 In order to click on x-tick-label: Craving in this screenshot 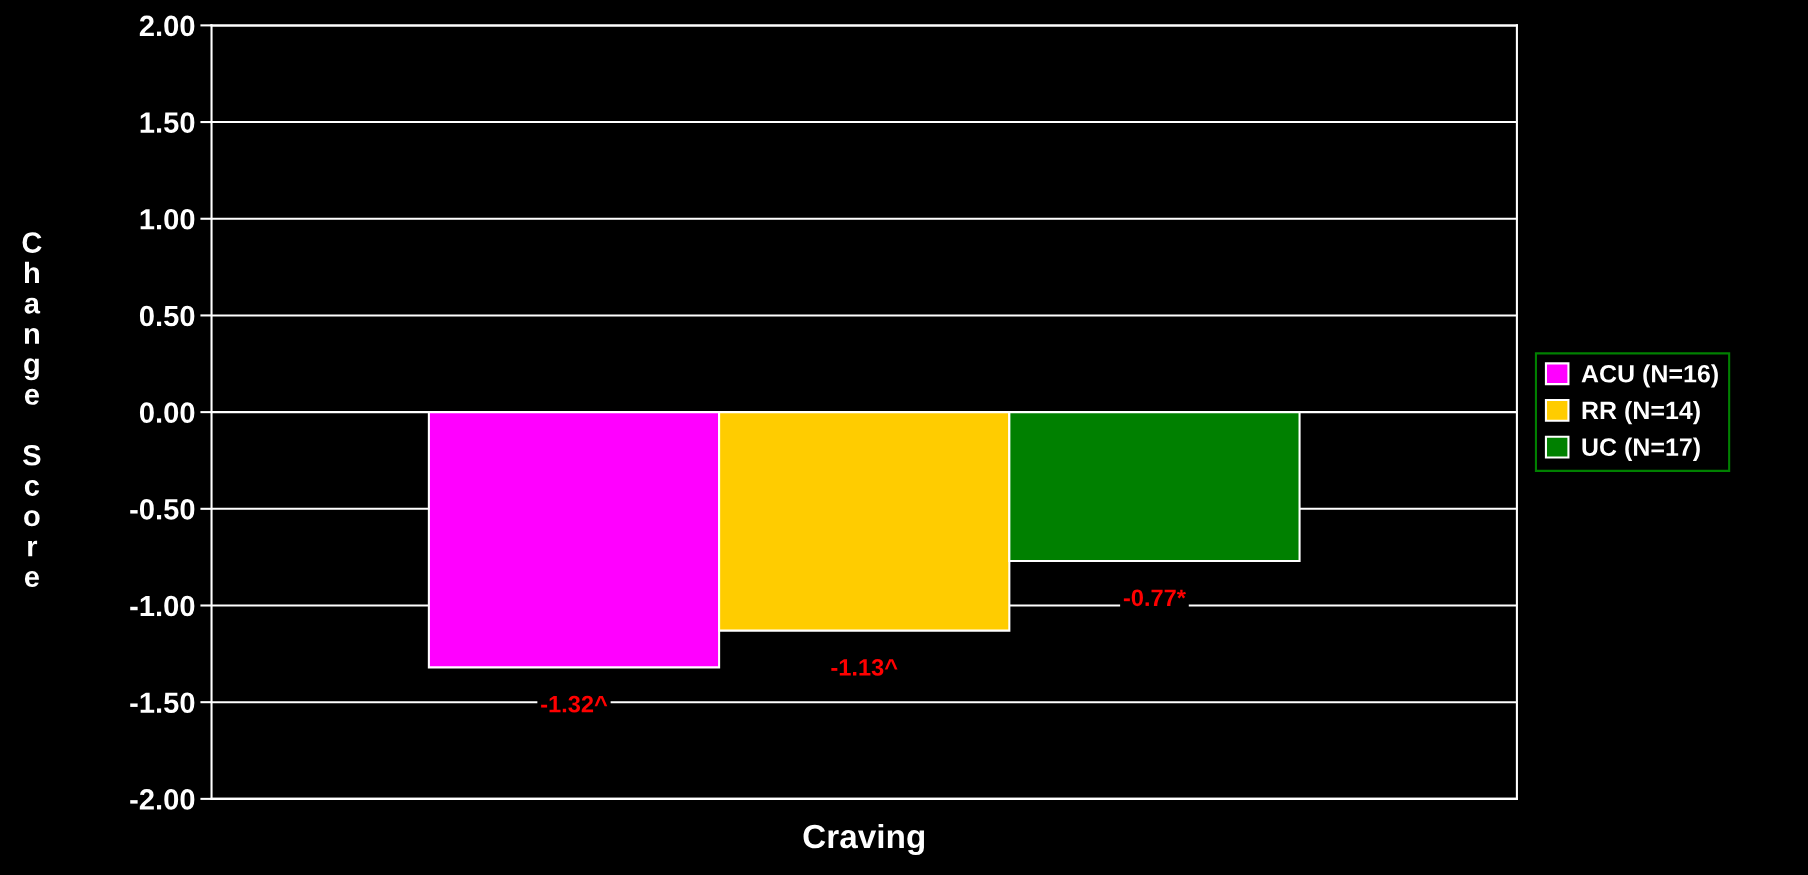, I will do `click(864, 839)`.